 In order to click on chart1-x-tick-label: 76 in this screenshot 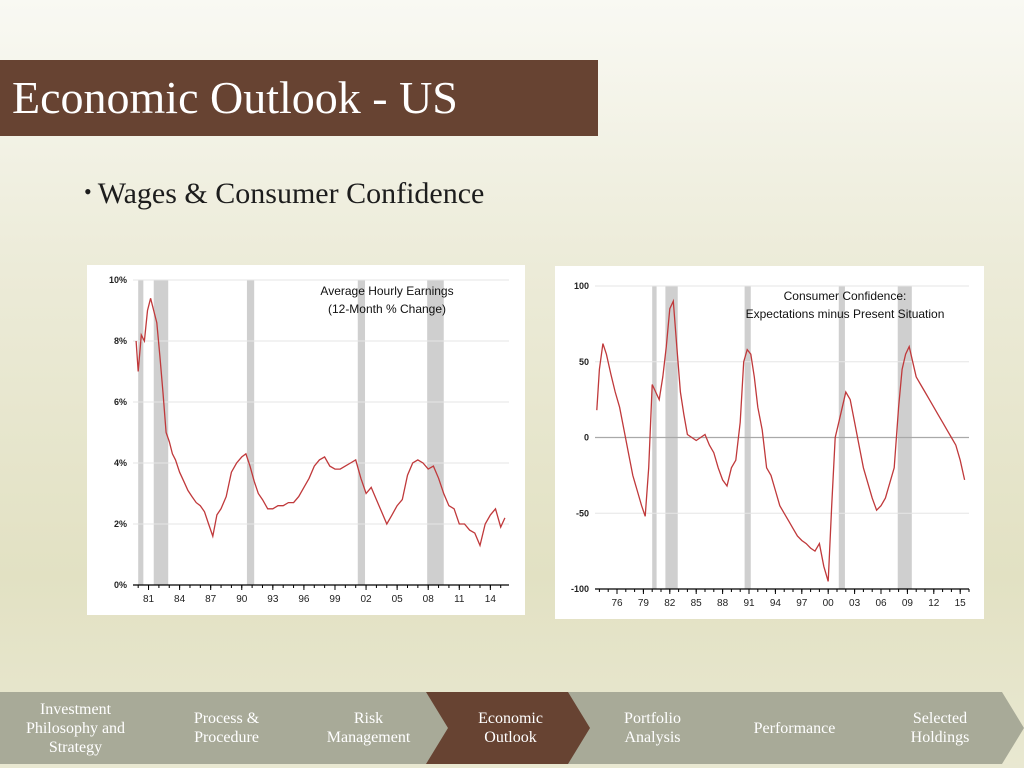, I will do `click(617, 603)`.